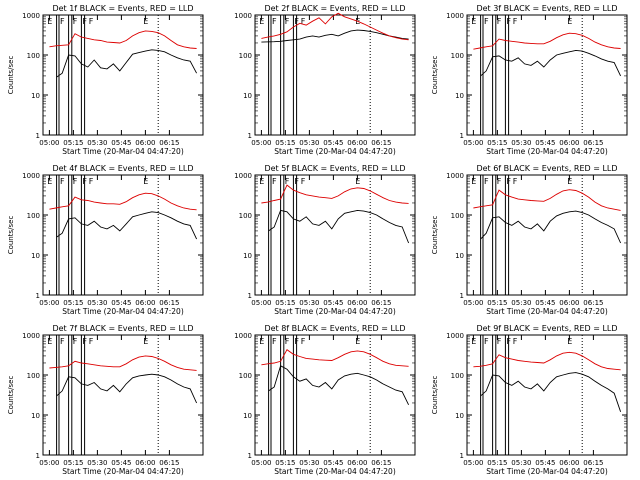 Image resolution: width=640 pixels, height=480 pixels. Describe the element at coordinates (122, 168) in the screenshot. I see `panel-title: Det 4f BLACK = Events, RED = LLD` at that location.